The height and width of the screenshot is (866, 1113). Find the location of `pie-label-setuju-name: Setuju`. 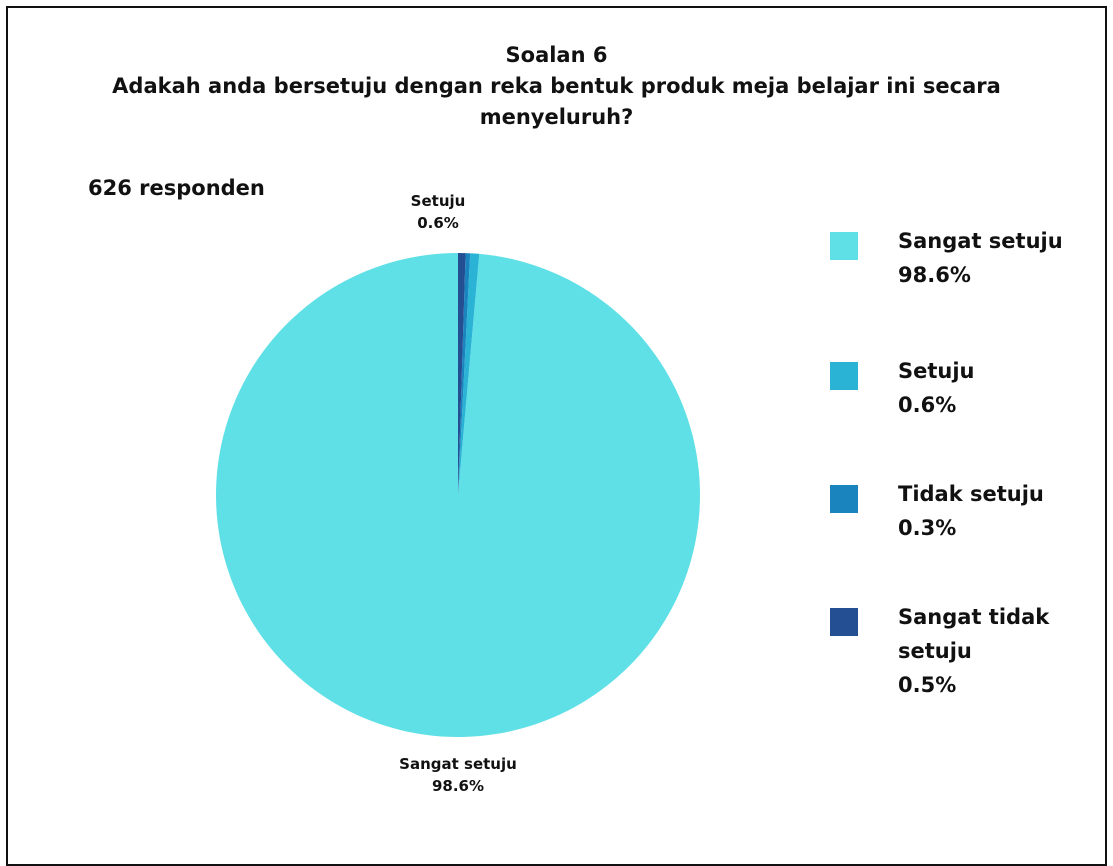

pie-label-setuju-name: Setuju is located at coordinates (438, 201).